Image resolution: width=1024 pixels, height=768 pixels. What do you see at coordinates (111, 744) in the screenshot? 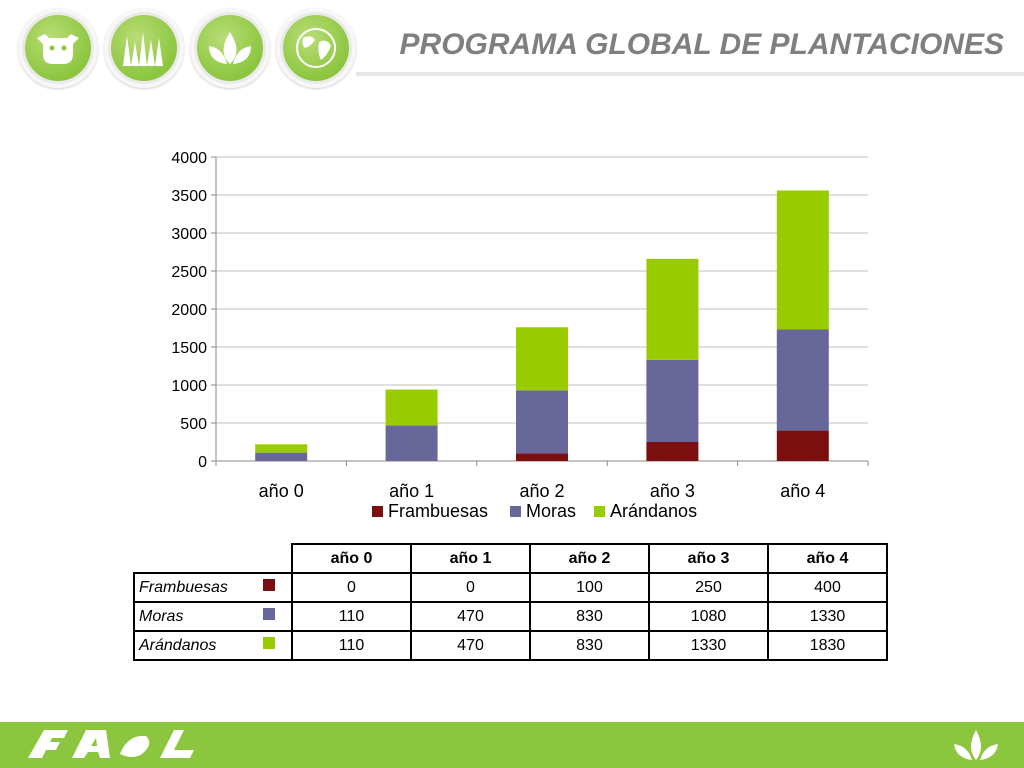
I see `brand-logo-icon` at bounding box center [111, 744].